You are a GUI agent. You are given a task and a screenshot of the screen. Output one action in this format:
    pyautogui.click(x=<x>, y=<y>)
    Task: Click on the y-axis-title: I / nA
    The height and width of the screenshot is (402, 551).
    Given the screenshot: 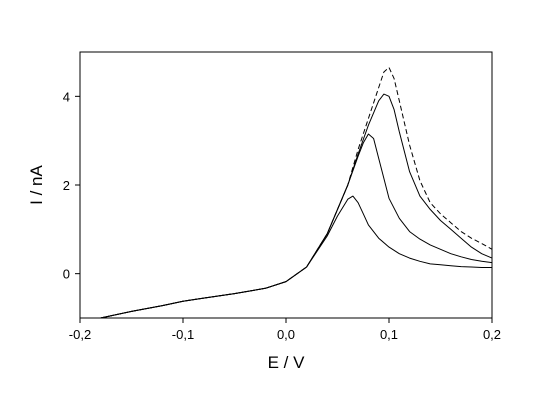 What is the action you would take?
    pyautogui.click(x=36, y=184)
    